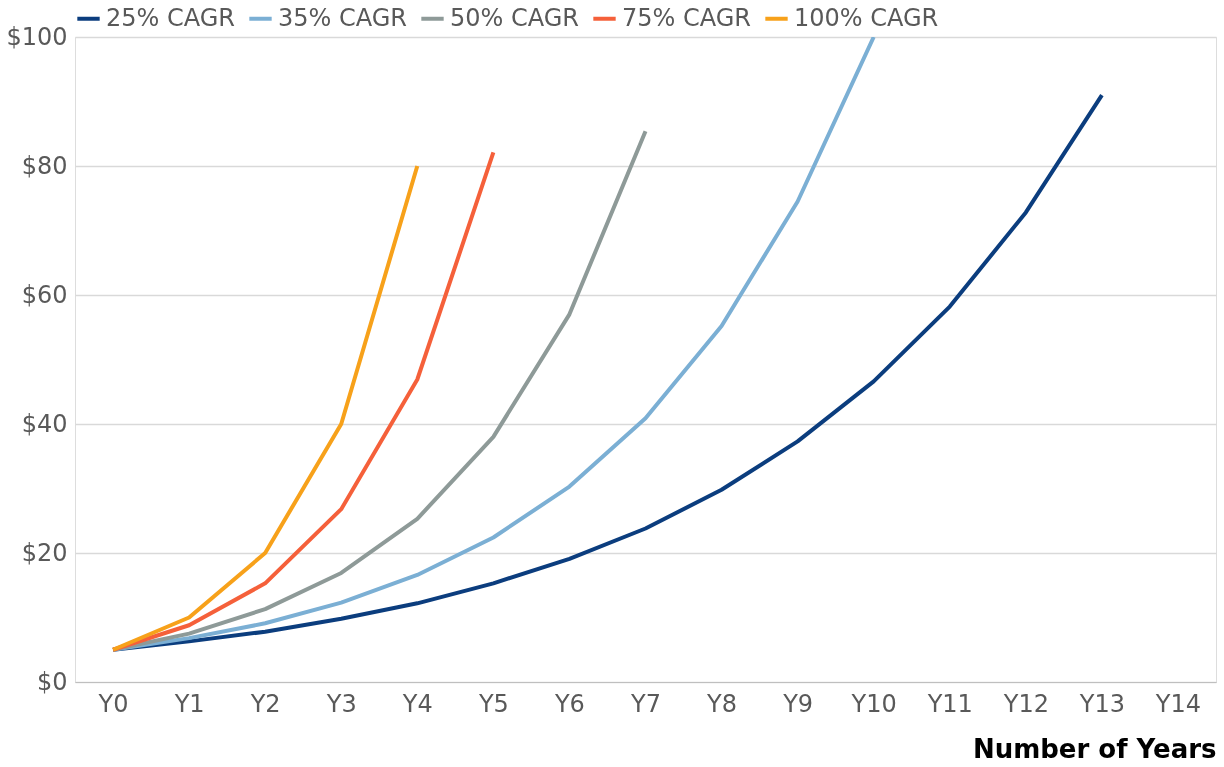  What do you see at coordinates (1094, 748) in the screenshot?
I see `x-axis-title: Number of Years` at bounding box center [1094, 748].